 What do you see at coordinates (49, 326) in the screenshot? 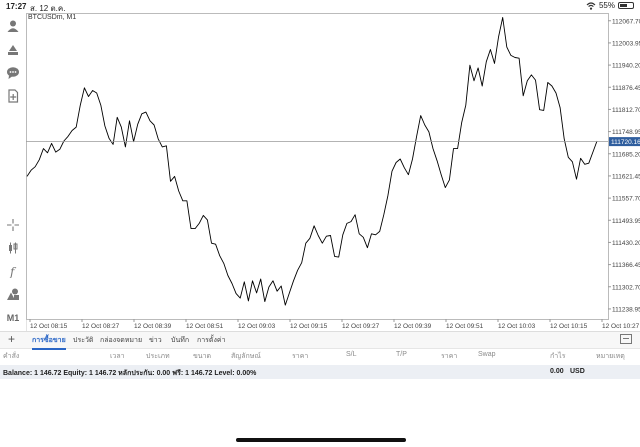
I see `x-tick-label: 12 Oct 08:15` at bounding box center [49, 326].